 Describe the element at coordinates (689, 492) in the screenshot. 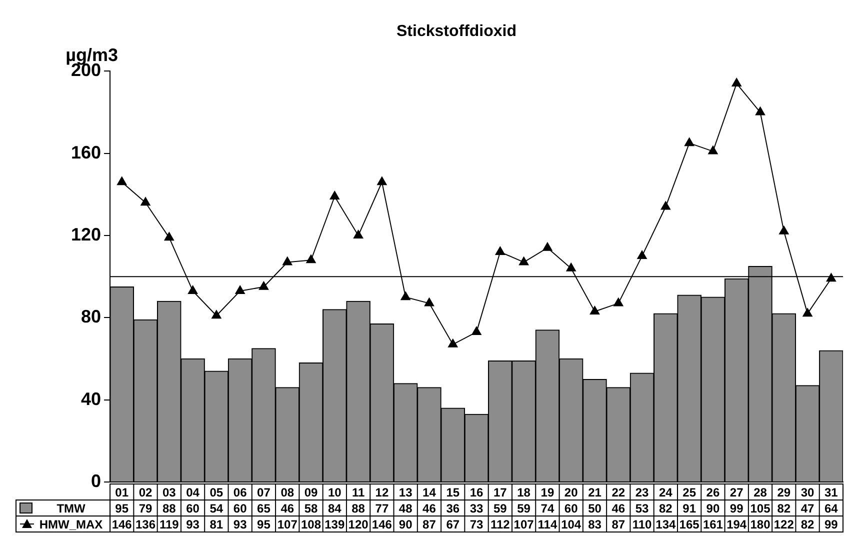

I see `x-tick-label: 25` at that location.